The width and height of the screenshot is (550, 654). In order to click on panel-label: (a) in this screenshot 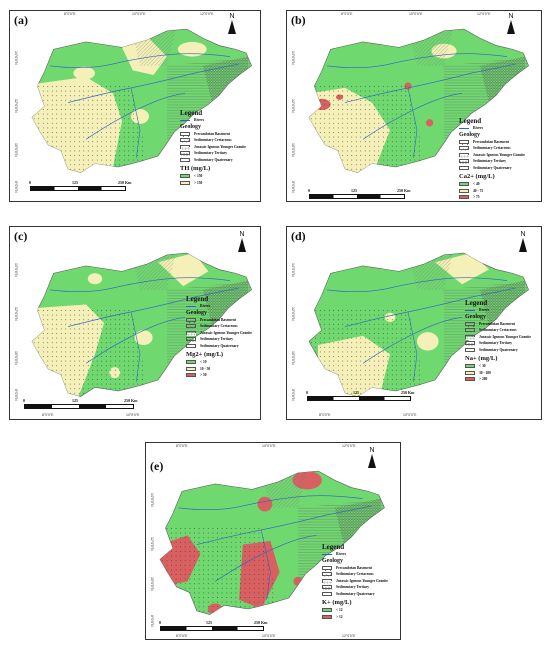, I will do `click(21, 20)`.